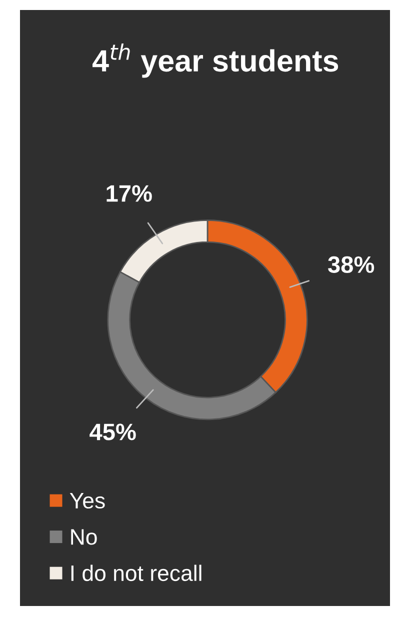 The width and height of the screenshot is (415, 621). What do you see at coordinates (215, 60) in the screenshot?
I see `chart-title: 4$^{th}$ year students` at bounding box center [215, 60].